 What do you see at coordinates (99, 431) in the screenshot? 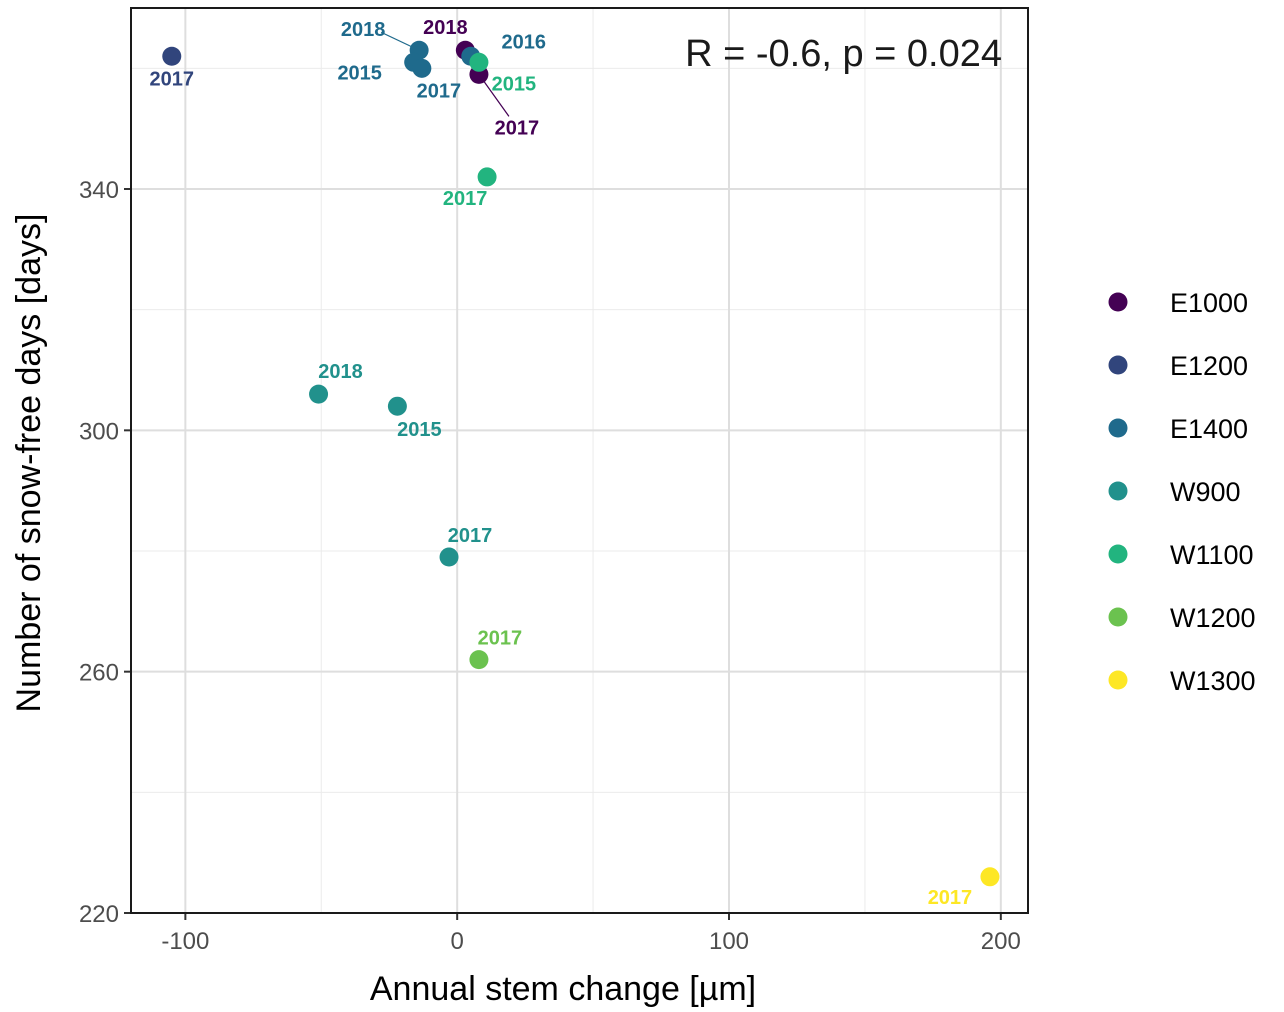
I see `y-tick-label: 300` at bounding box center [99, 431].